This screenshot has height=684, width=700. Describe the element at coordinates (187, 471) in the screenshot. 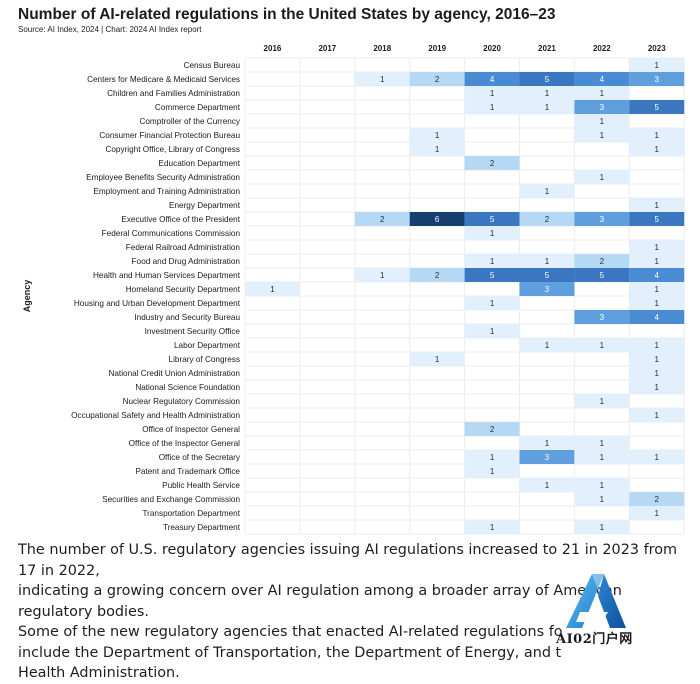

I see `agency-label: Patent and Trademark Office` at that location.